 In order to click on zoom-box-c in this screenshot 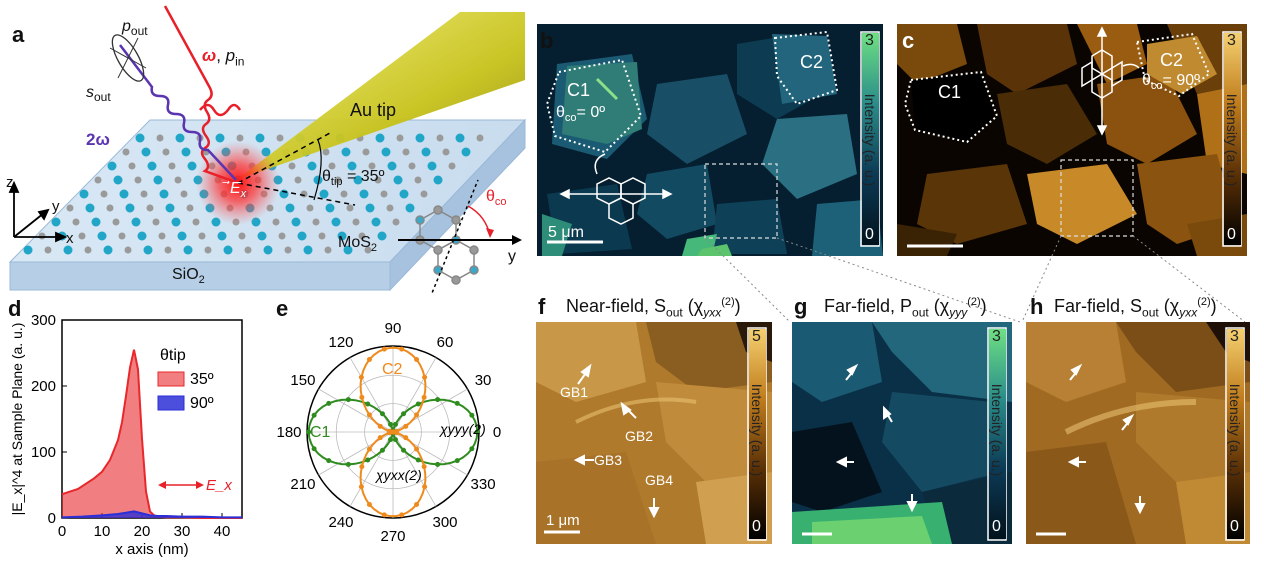, I will do `click(1097, 198)`.